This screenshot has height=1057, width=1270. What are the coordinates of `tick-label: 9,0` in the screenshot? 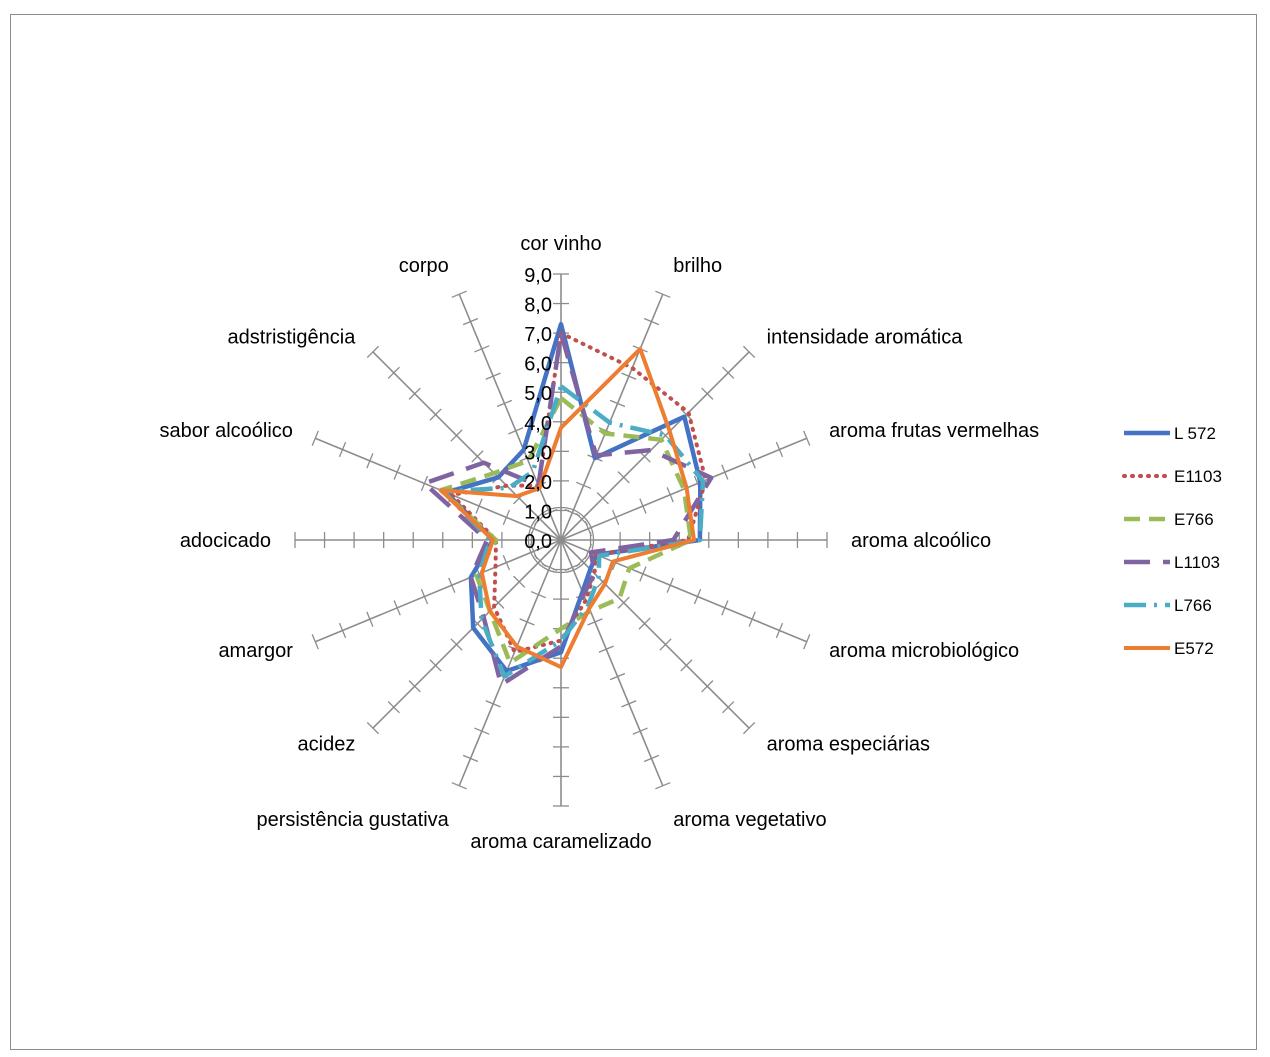 It's located at (538, 276).